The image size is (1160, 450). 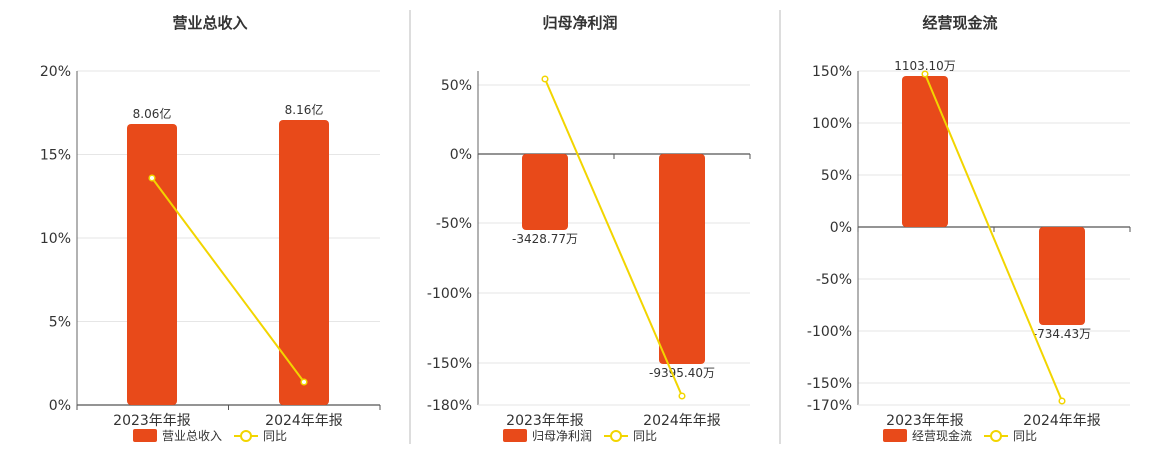 What do you see at coordinates (959, 23) in the screenshot?
I see `chart-title: 经营现金流` at bounding box center [959, 23].